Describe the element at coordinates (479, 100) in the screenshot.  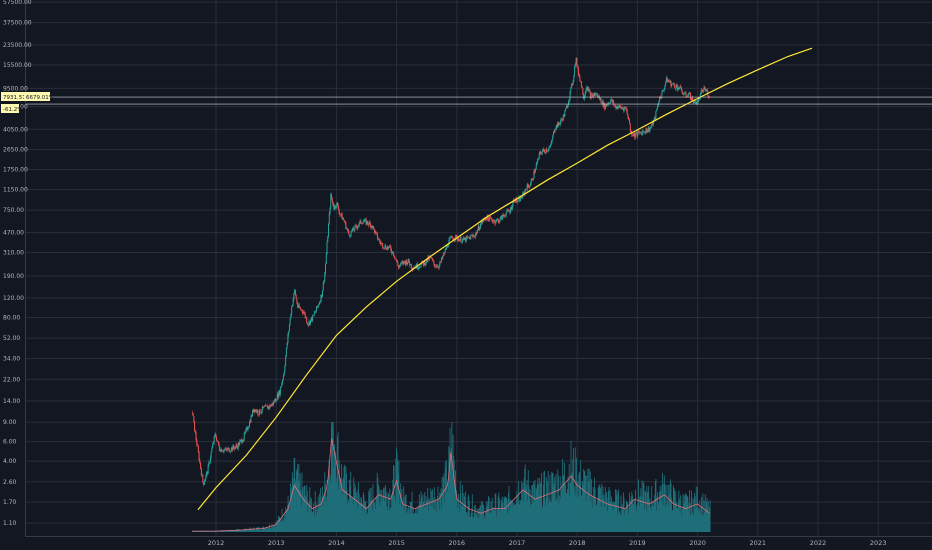
I see `price-line` at that location.